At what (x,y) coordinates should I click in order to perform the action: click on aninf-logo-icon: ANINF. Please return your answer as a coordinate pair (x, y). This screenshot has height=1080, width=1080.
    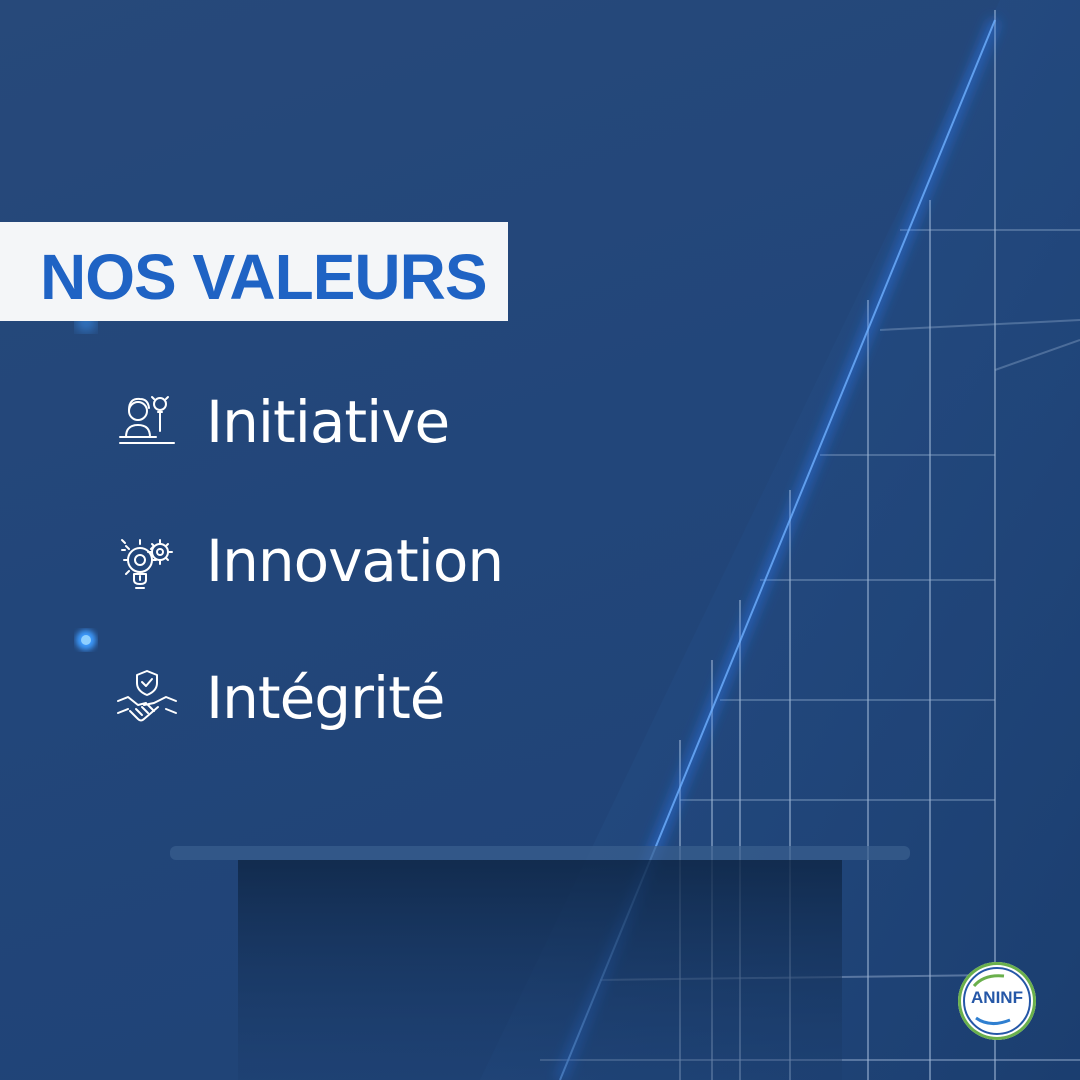
    Looking at the image, I should click on (997, 1001).